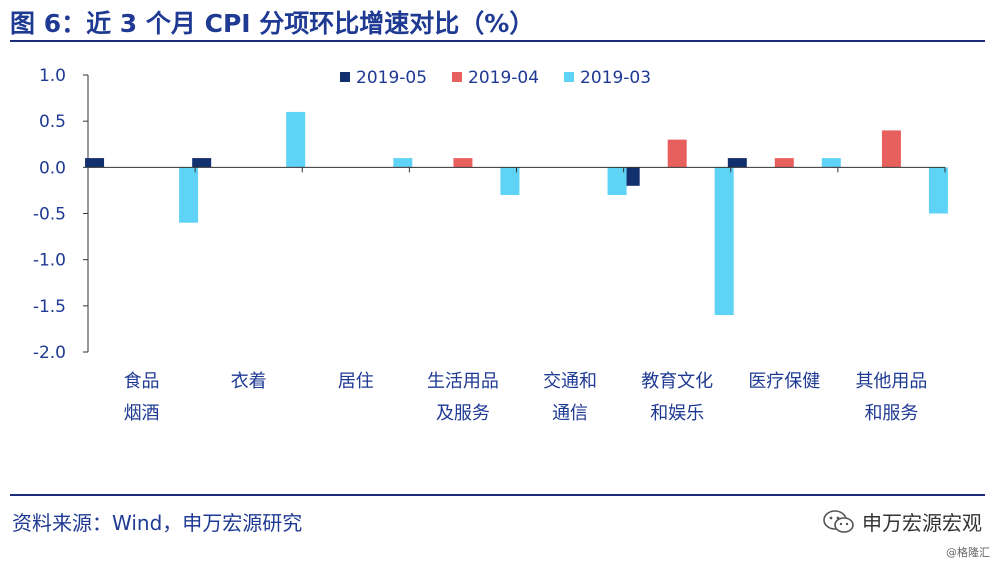 The height and width of the screenshot is (567, 1000). I want to click on category-label: 和服务, so click(891, 413).